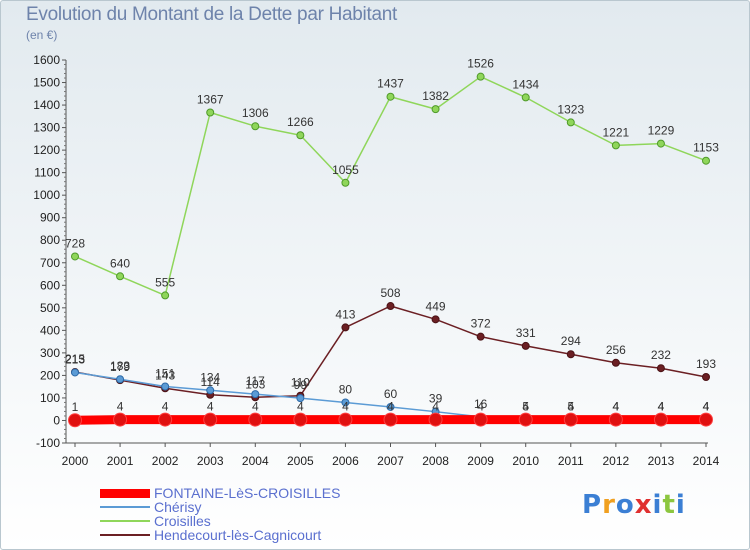  I want to click on legend-item: FONTAINE-LèS-CROISILLES, so click(220, 493).